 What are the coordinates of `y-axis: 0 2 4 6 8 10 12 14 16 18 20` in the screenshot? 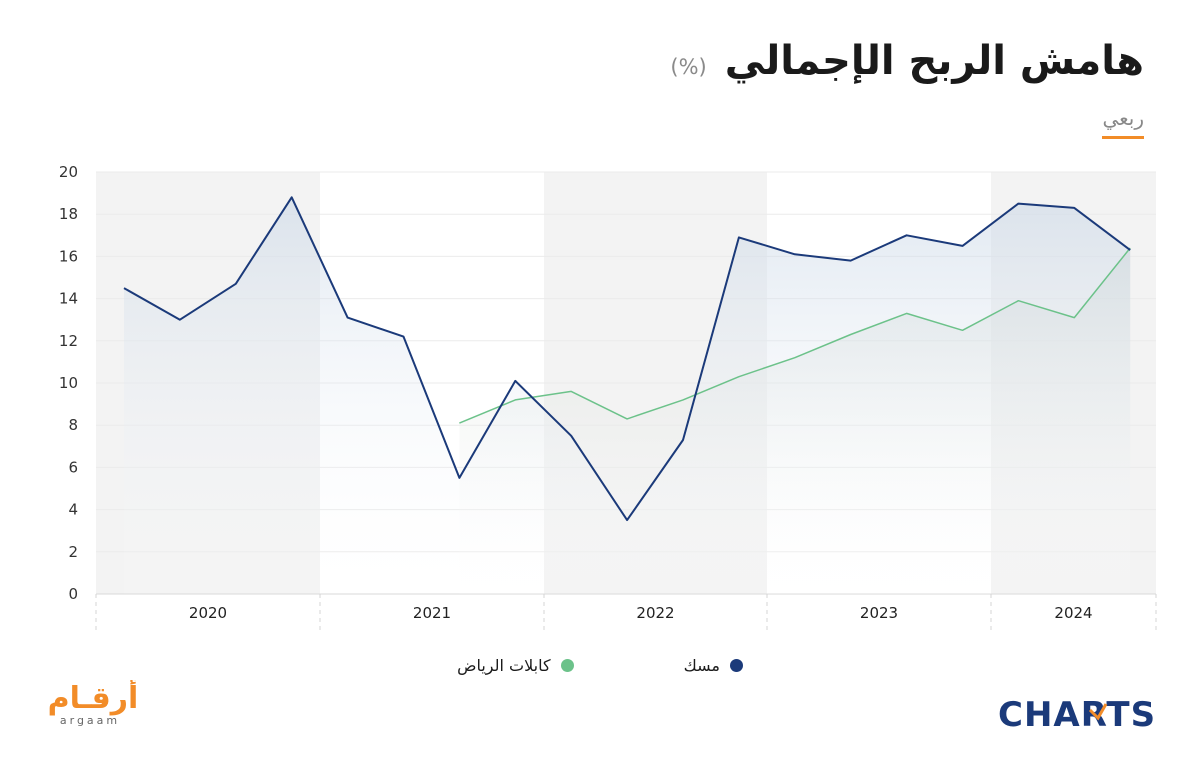 It's located at (68, 383).